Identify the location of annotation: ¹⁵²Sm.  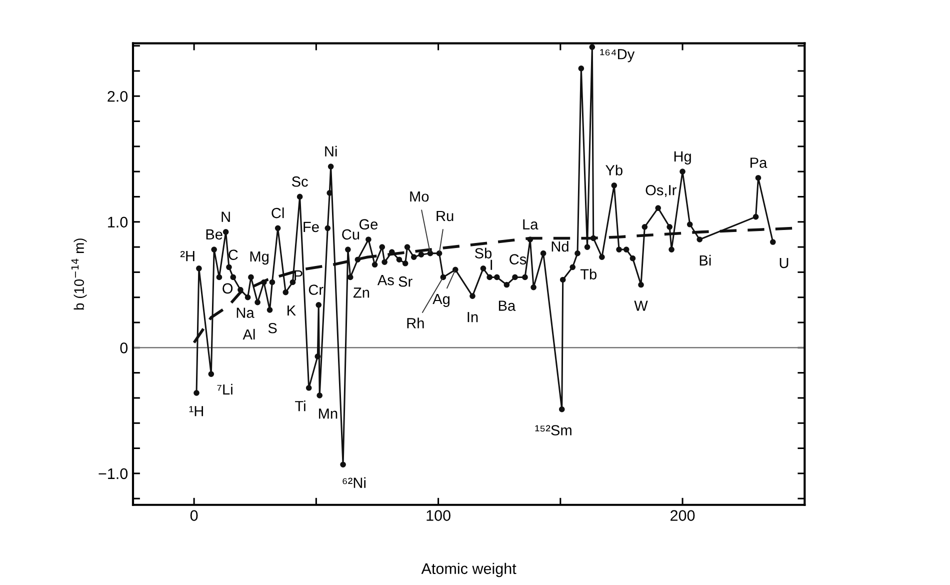
(553, 430).